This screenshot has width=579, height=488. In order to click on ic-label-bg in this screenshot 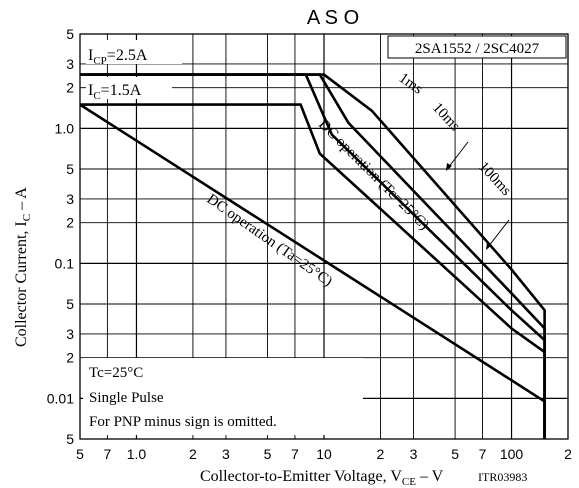, I will do `click(129, 88)`.